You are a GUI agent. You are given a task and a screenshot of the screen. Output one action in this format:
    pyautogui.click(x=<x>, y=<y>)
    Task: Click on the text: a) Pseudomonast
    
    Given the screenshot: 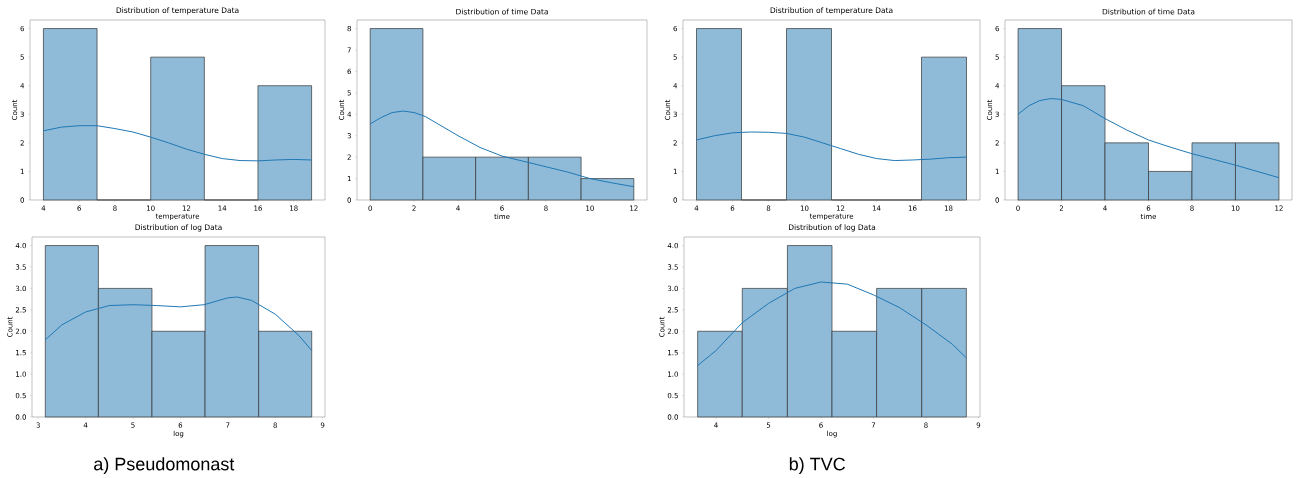 What is the action you would take?
    pyautogui.click(x=164, y=465)
    